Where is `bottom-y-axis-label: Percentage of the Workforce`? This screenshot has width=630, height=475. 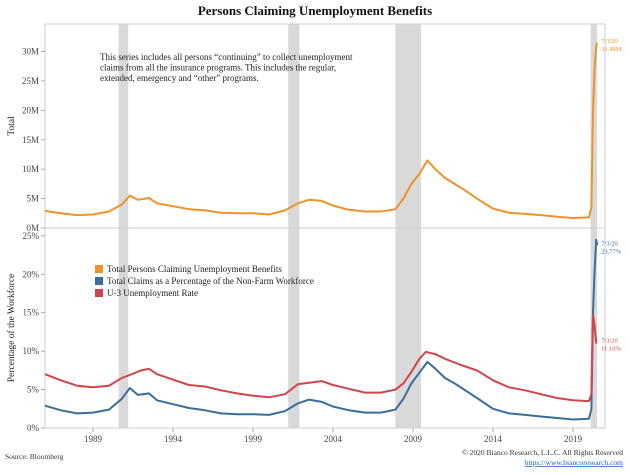 bottom-y-axis-label: Percentage of the Workforce is located at coordinates (11, 328).